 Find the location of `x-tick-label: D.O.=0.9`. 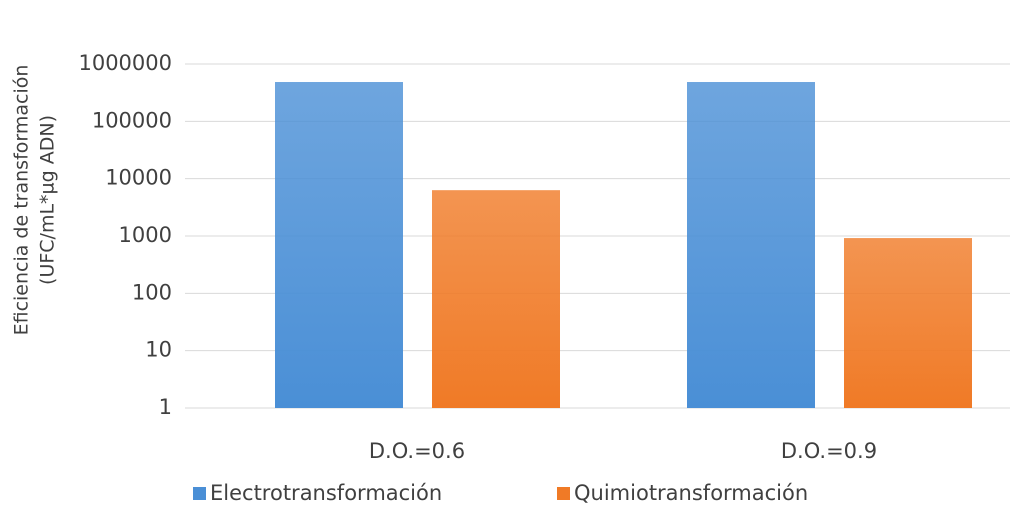

x-tick-label: D.O.=0.9 is located at coordinates (829, 451).